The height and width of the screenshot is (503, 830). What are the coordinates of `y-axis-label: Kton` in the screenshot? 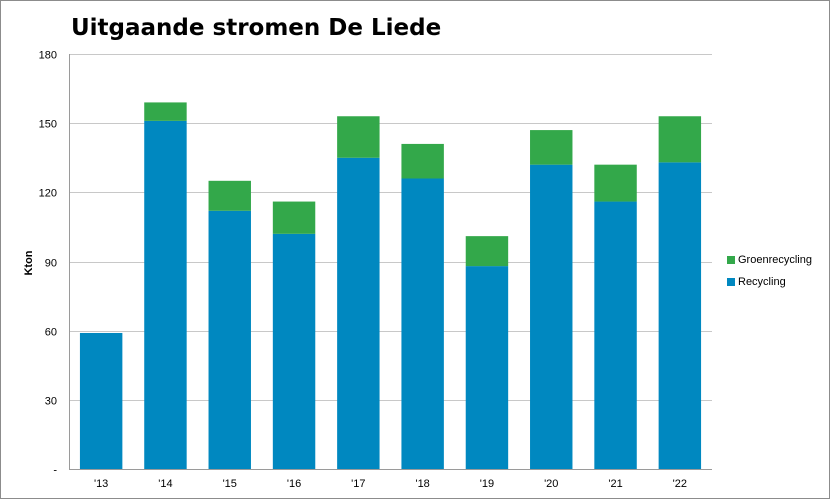 It's located at (29, 262).